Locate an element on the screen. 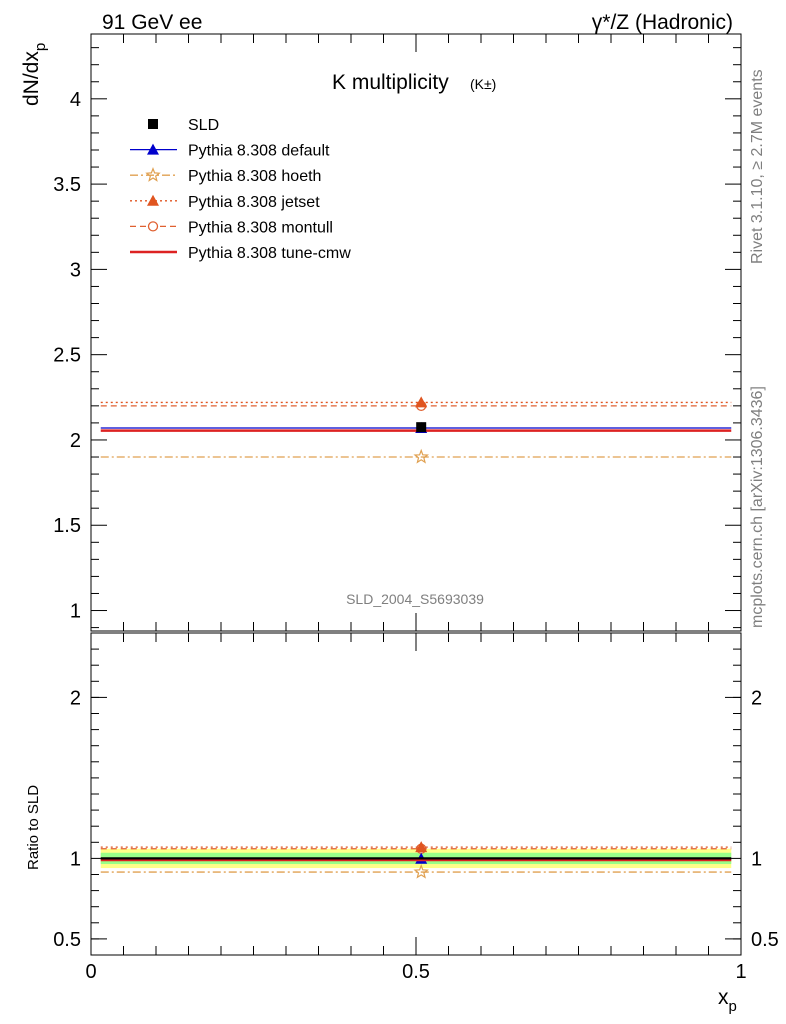 The image size is (786, 1024). main-y-tick-label: 2.5 is located at coordinates (67, 356).